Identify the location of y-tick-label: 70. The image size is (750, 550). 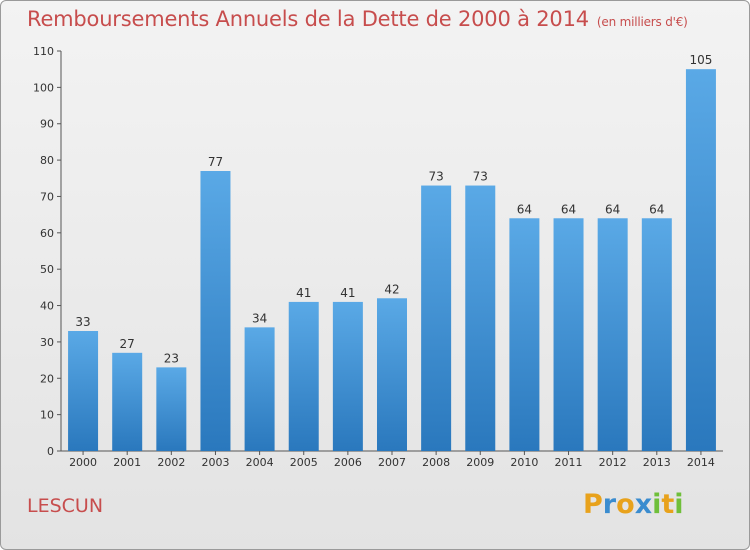
(47, 196).